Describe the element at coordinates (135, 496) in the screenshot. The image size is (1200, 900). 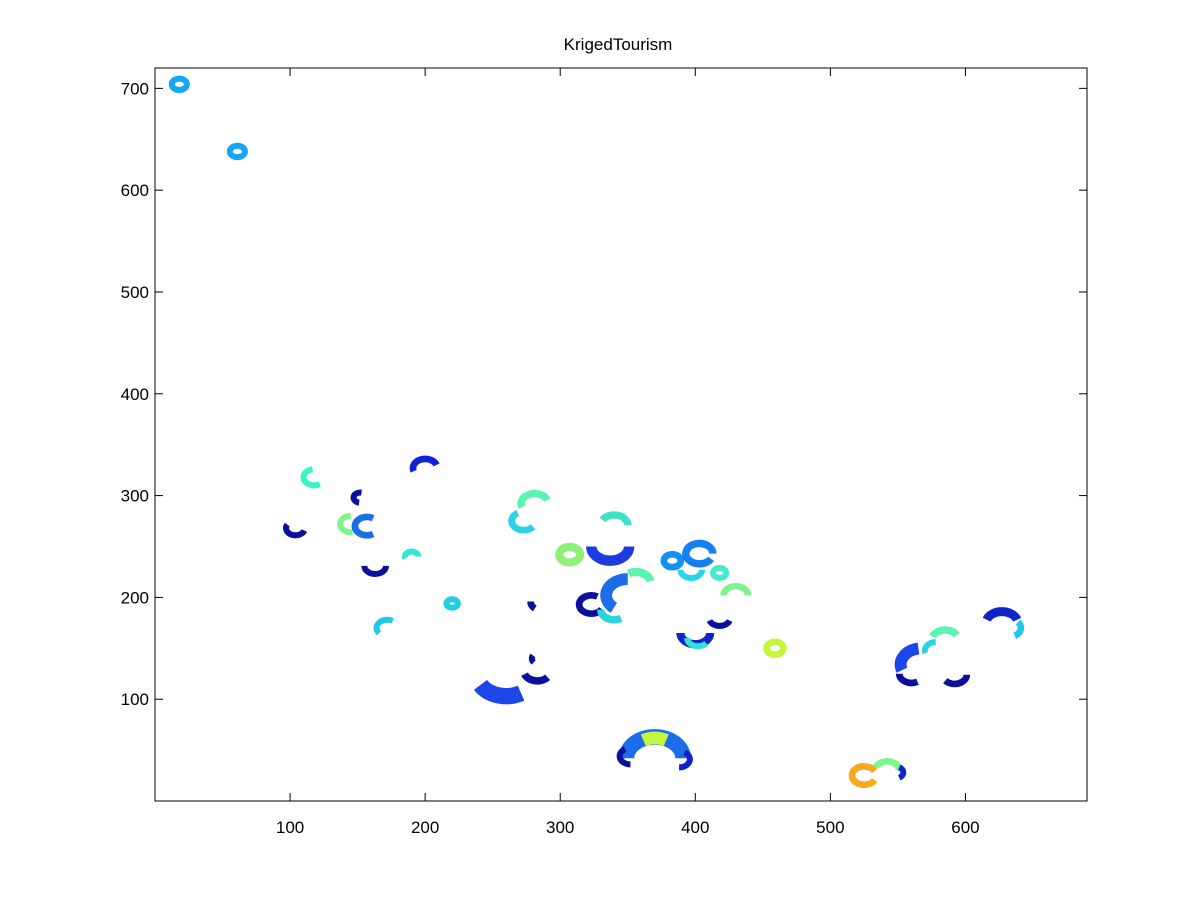
I see `y-tick-label-300: 300` at that location.